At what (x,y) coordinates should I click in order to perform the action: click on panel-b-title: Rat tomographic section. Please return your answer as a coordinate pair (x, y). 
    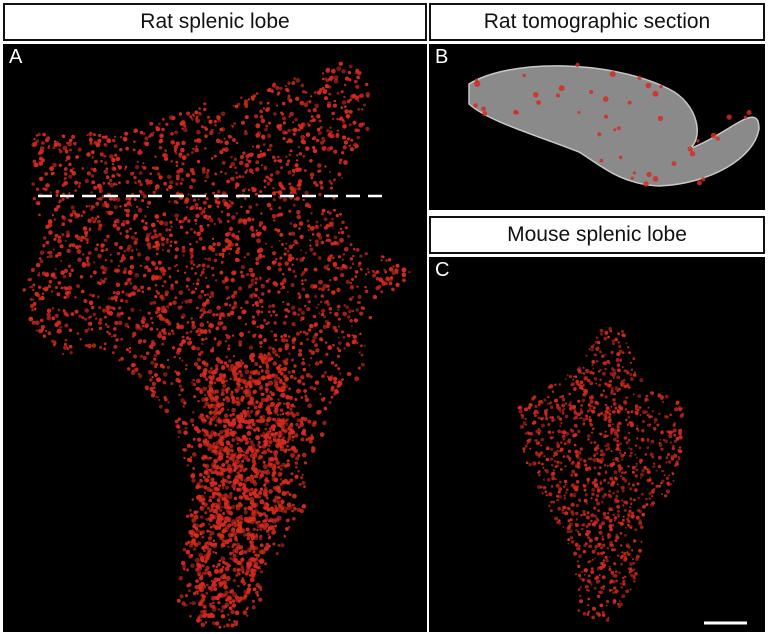
    Looking at the image, I should click on (597, 22).